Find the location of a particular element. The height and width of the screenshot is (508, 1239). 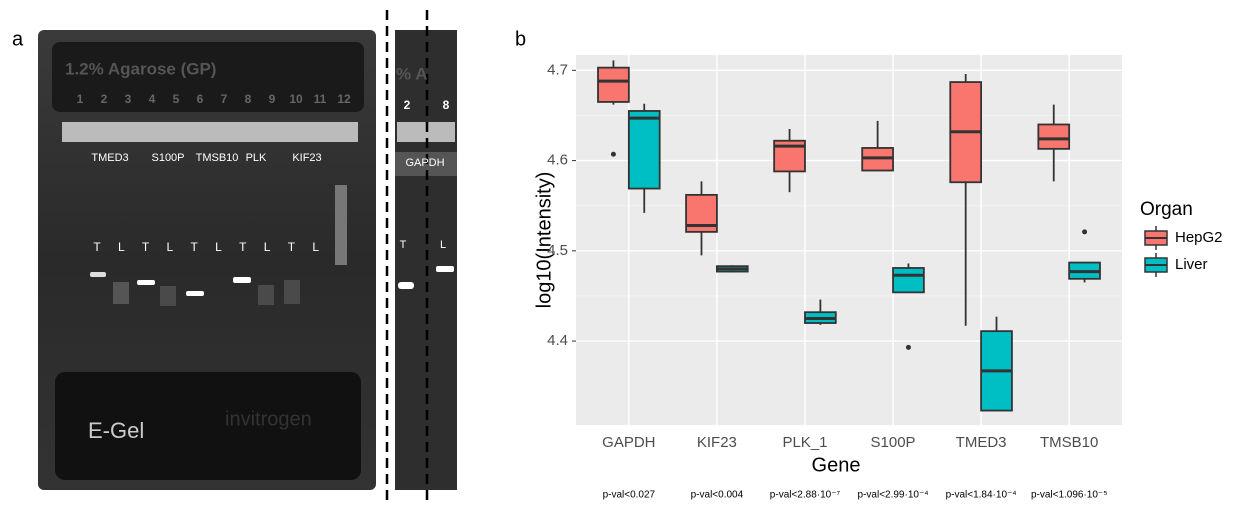

lane-number: 10 is located at coordinates (296, 99).